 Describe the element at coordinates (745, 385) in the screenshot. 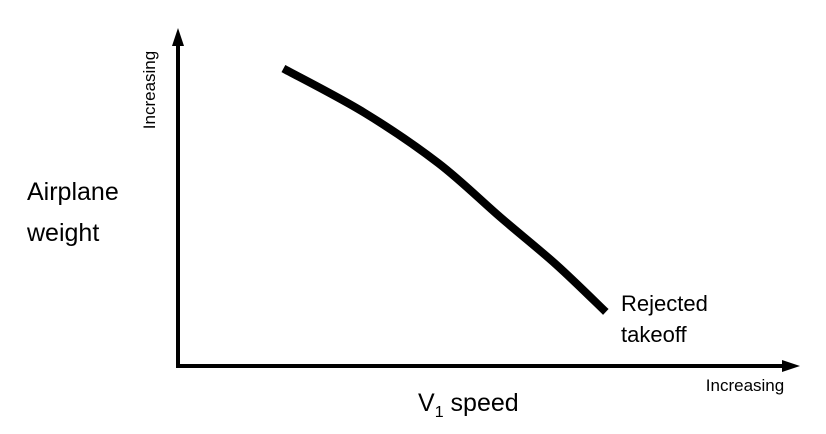

I see `x-axis-direction-label: Increasing` at that location.